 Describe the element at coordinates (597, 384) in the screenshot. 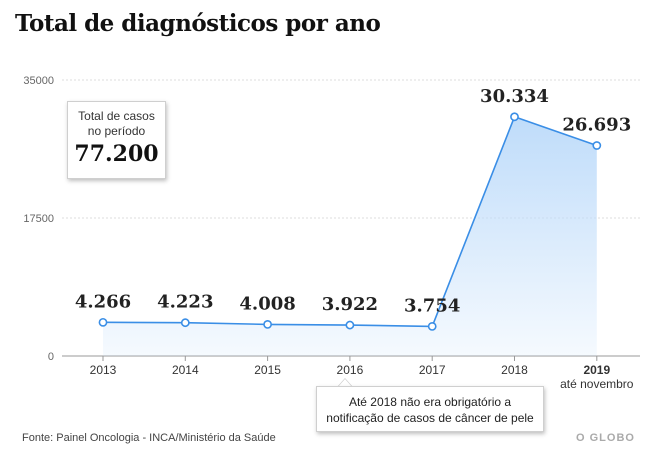

I see `x-tick-sublabel: até novembro` at that location.